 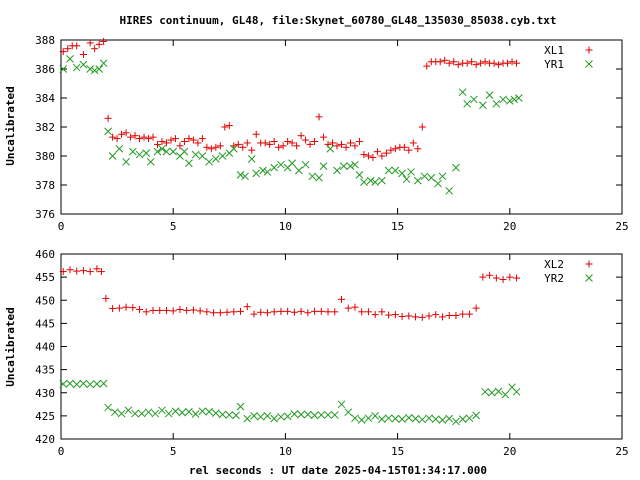 What do you see at coordinates (397, 226) in the screenshot?
I see `x-tick-label: 15` at bounding box center [397, 226].